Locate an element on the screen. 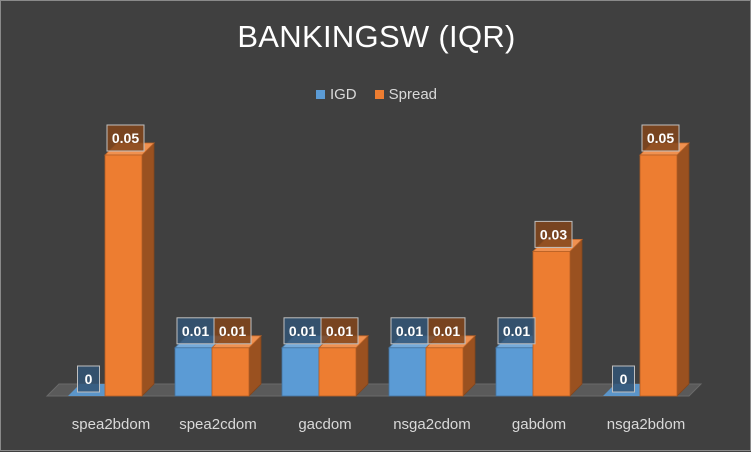 Image resolution: width=751 pixels, height=452 pixels. data-label-text: 0.03 is located at coordinates (553, 234).